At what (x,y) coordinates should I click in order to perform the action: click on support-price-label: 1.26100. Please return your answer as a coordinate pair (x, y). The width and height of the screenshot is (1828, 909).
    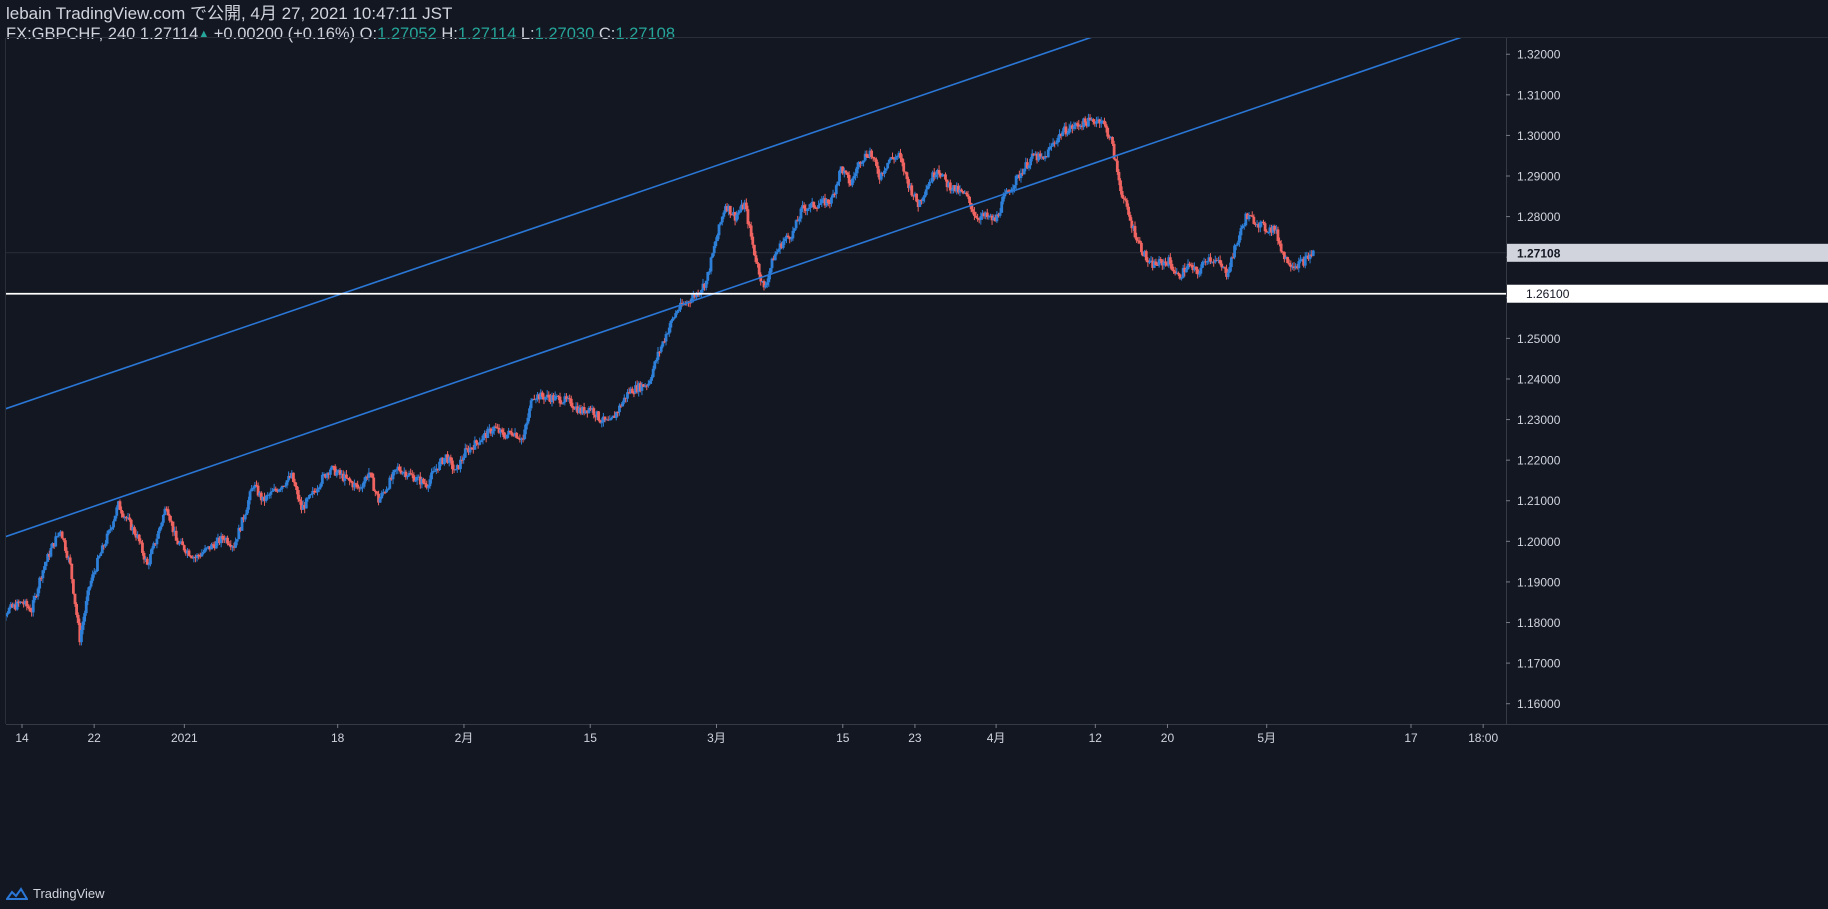
    Looking at the image, I should click on (1548, 294).